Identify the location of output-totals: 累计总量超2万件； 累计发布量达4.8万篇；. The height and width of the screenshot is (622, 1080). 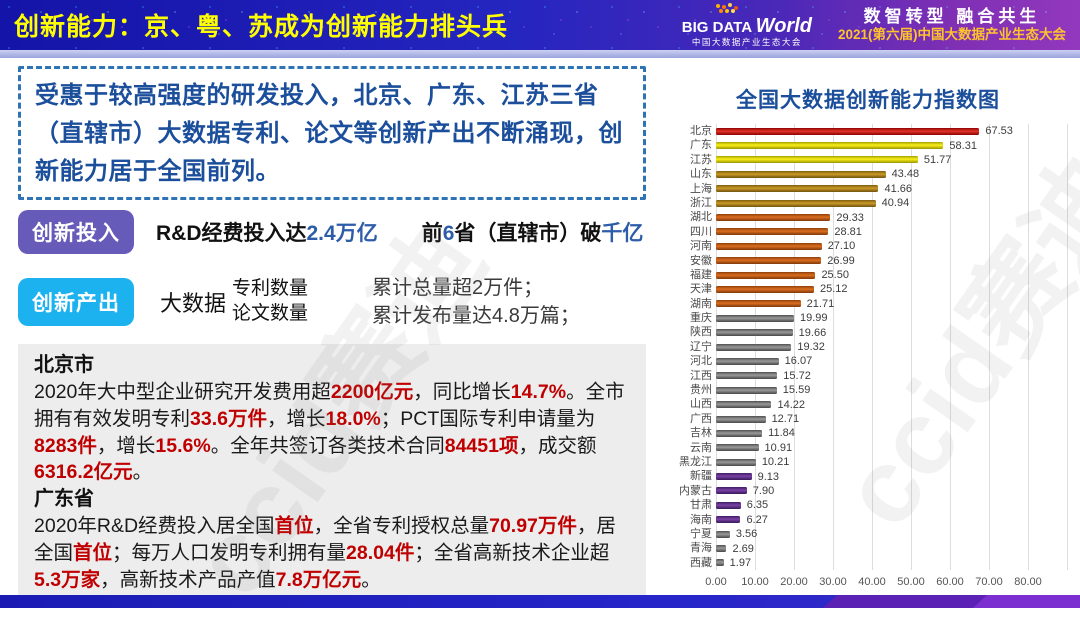
(476, 302).